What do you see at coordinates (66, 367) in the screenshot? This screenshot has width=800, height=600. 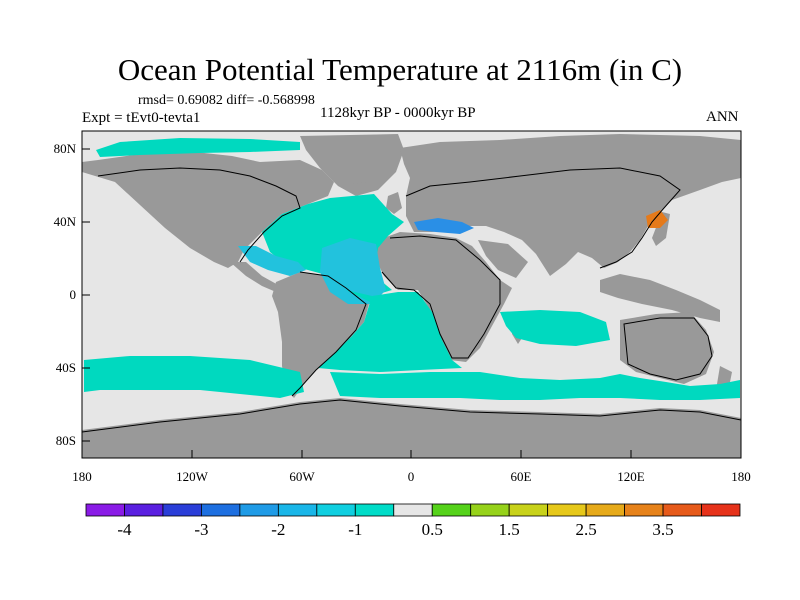 I see `lat-label-40s: 40S` at bounding box center [66, 367].